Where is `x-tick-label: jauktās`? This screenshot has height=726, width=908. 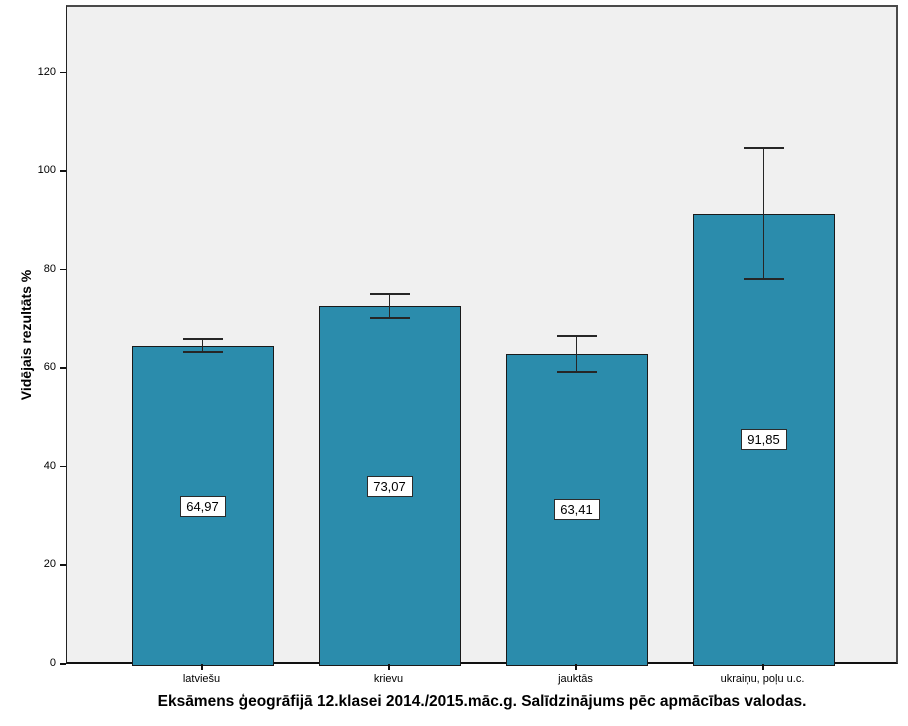
x-tick-label: jauktās is located at coordinates (575, 679).